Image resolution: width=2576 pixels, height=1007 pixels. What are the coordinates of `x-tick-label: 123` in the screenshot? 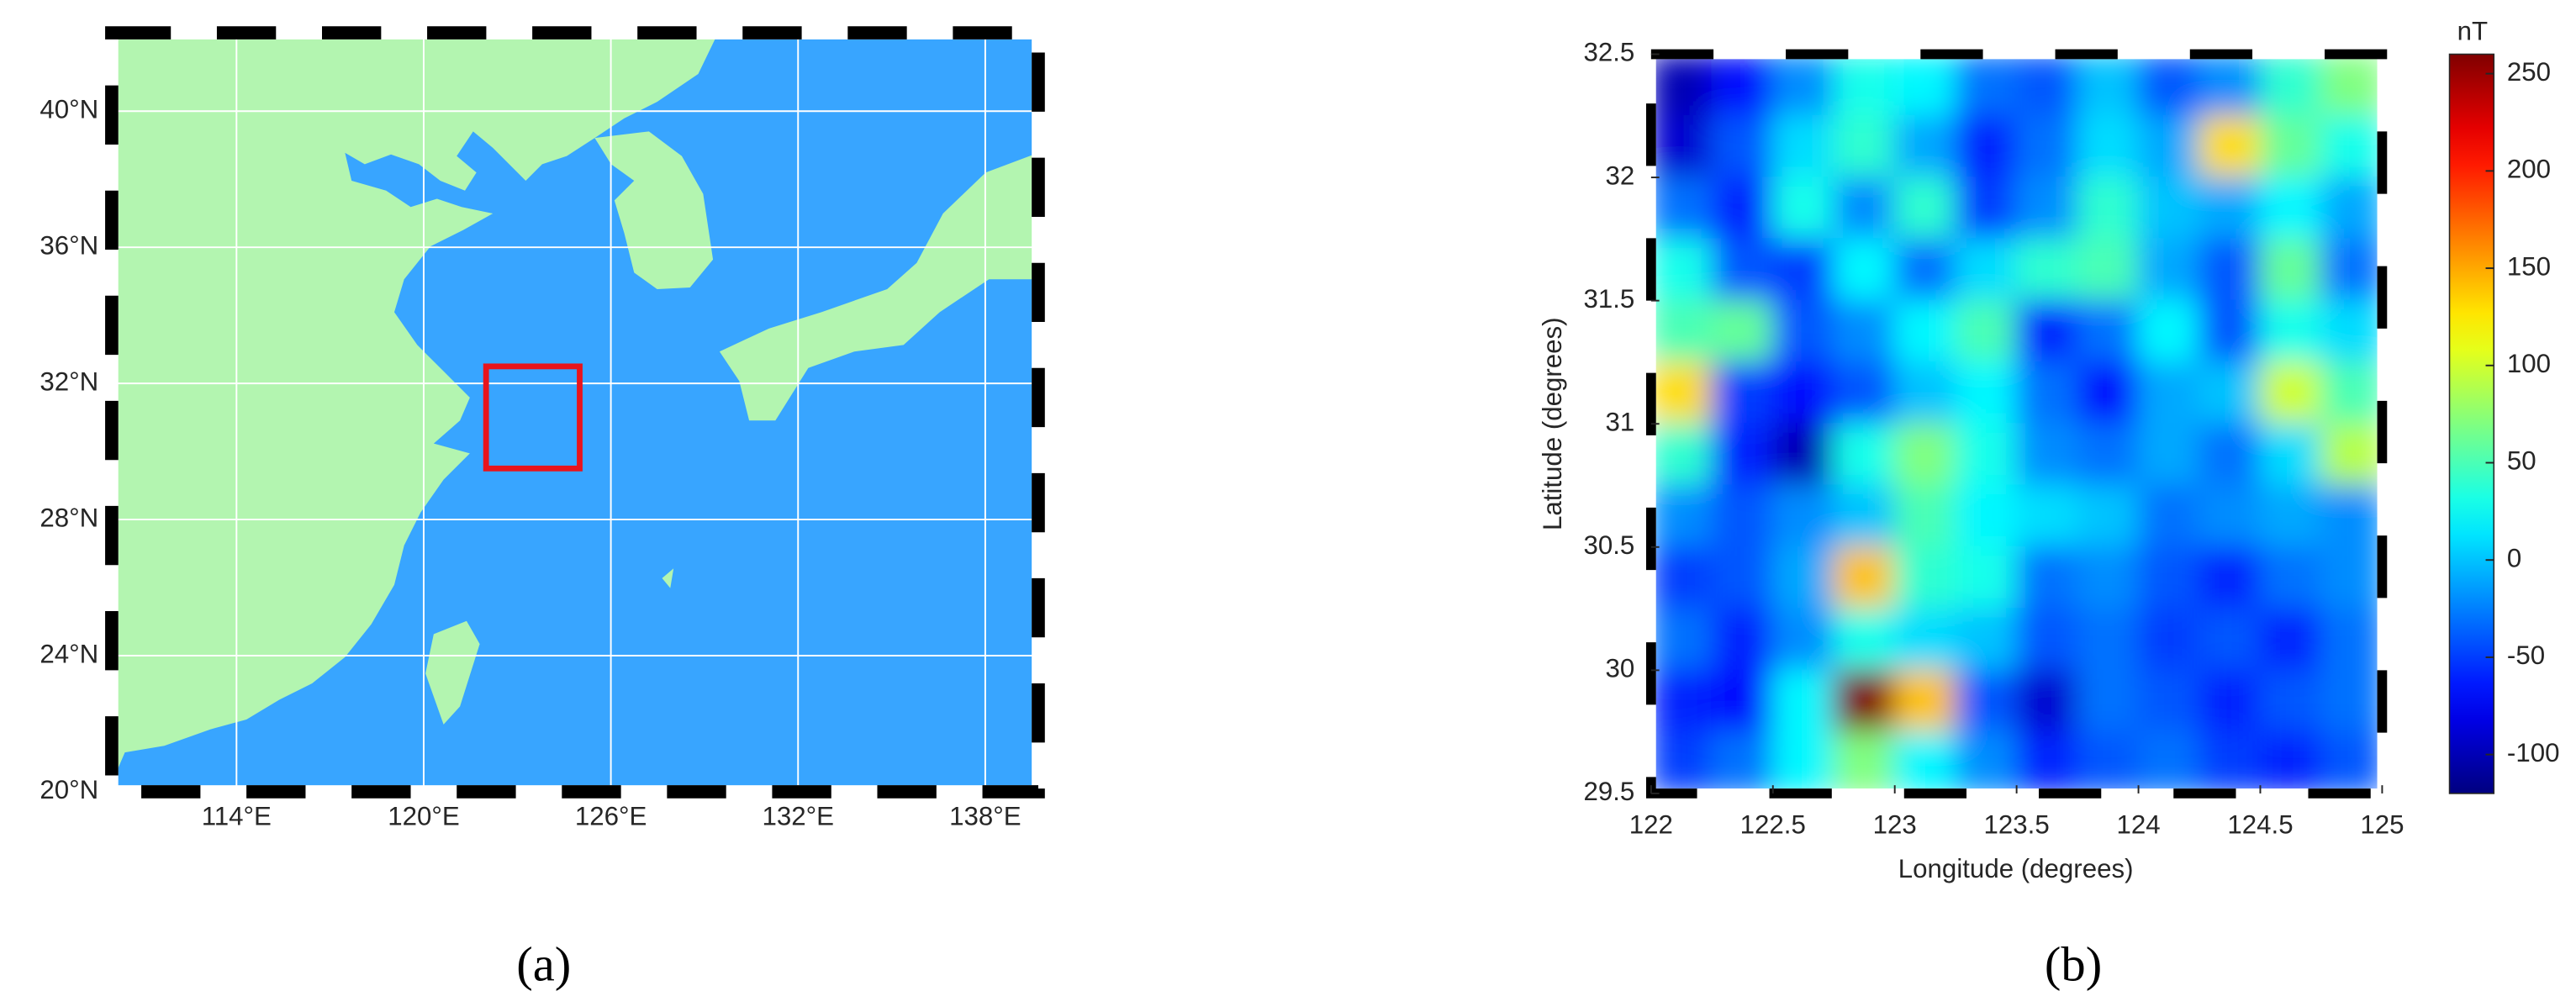 It's located at (1895, 824).